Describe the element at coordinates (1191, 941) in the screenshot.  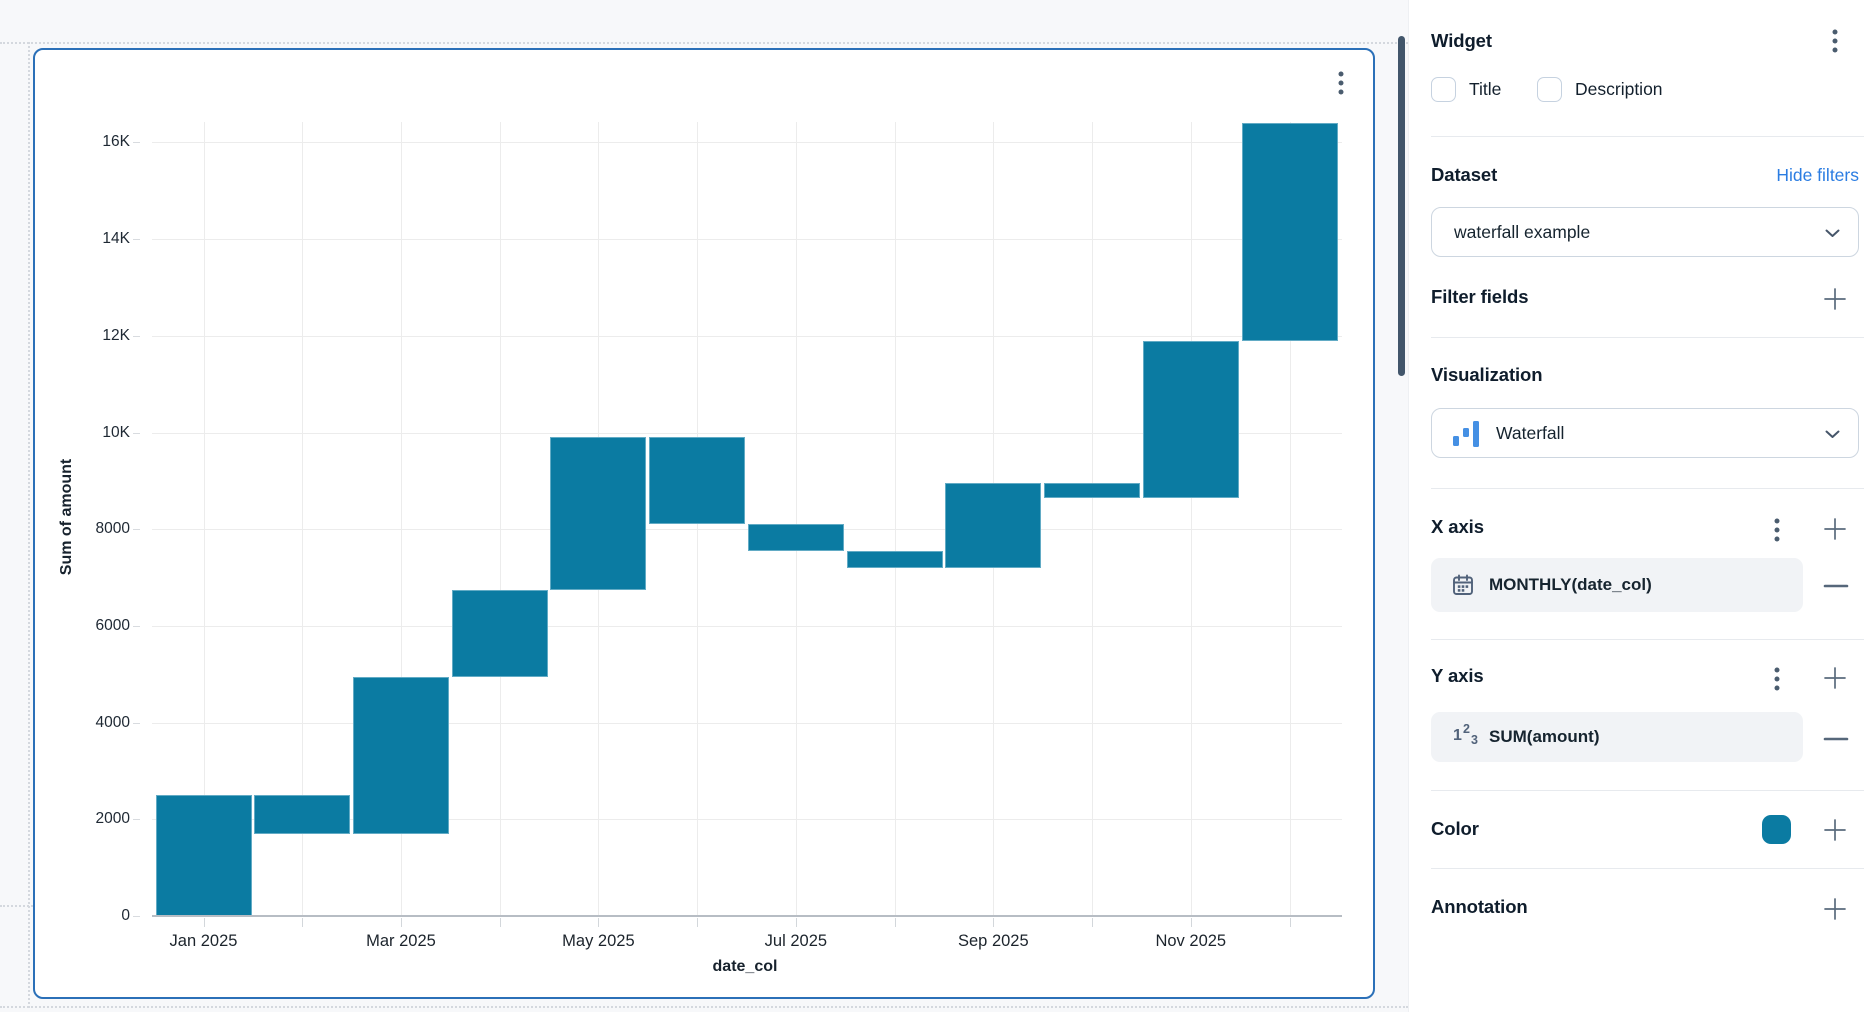
I see `x-tick-label: Nov 2025` at that location.